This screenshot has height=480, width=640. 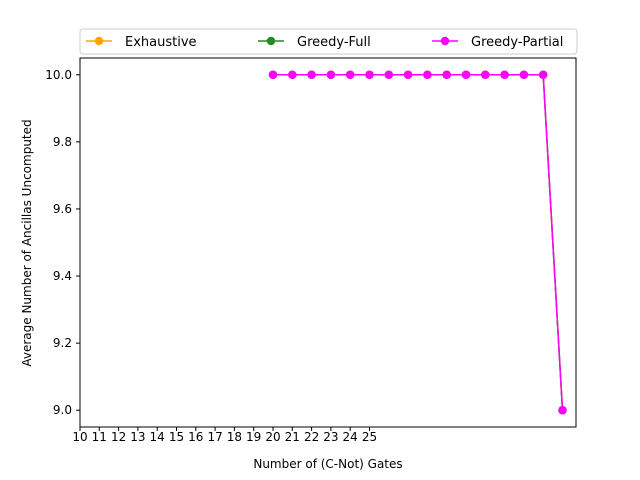 What do you see at coordinates (62, 410) in the screenshot?
I see `y-tick-label: 9.0` at bounding box center [62, 410].